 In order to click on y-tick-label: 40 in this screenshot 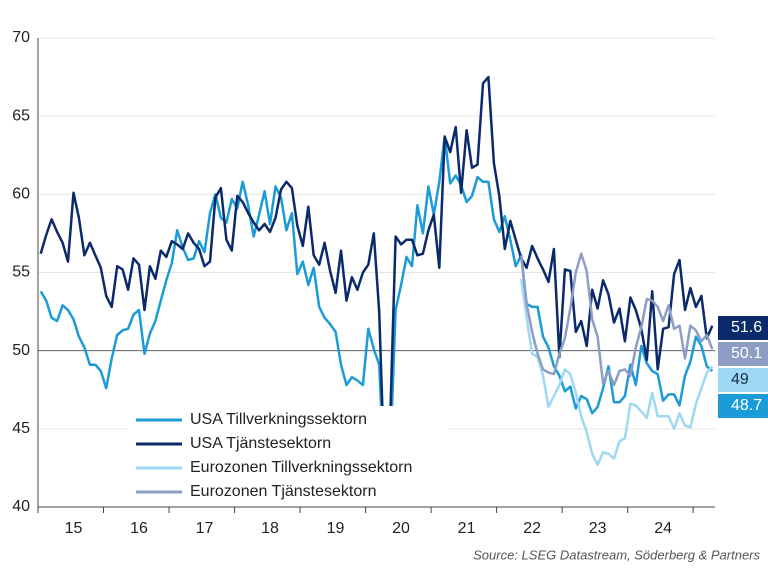, I will do `click(21, 506)`.